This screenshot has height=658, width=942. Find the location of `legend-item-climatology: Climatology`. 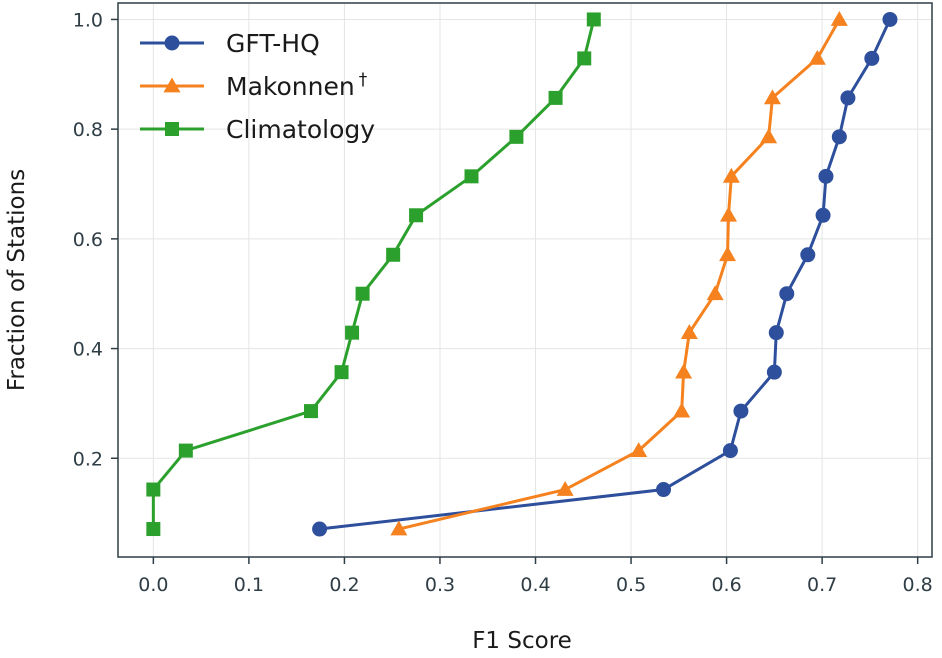

legend-item-climatology: Climatology is located at coordinates (257, 129).